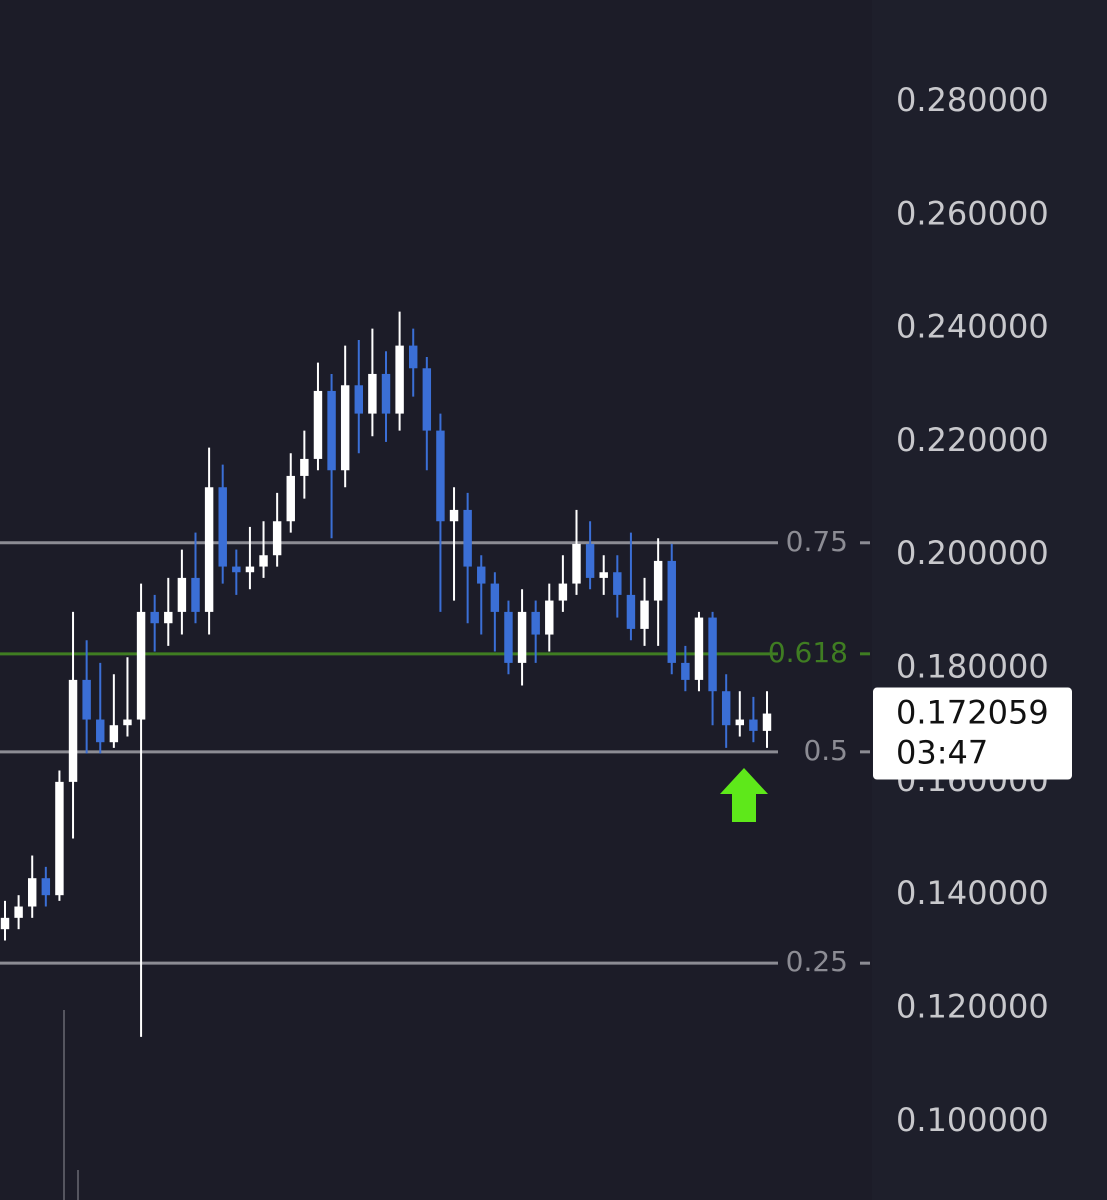 The height and width of the screenshot is (1200, 1107). I want to click on y-tick-label: 0.280000, so click(972, 100).